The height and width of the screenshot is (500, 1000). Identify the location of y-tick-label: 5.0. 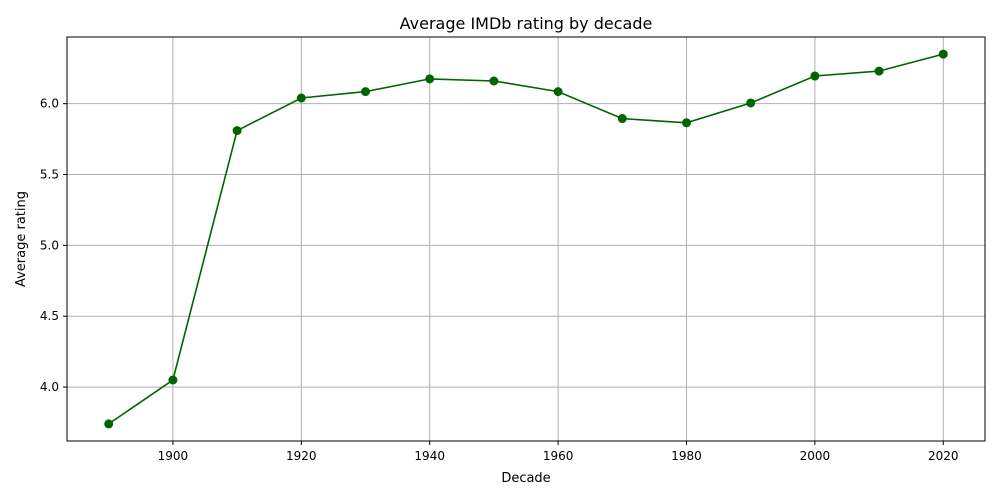
(49, 245).